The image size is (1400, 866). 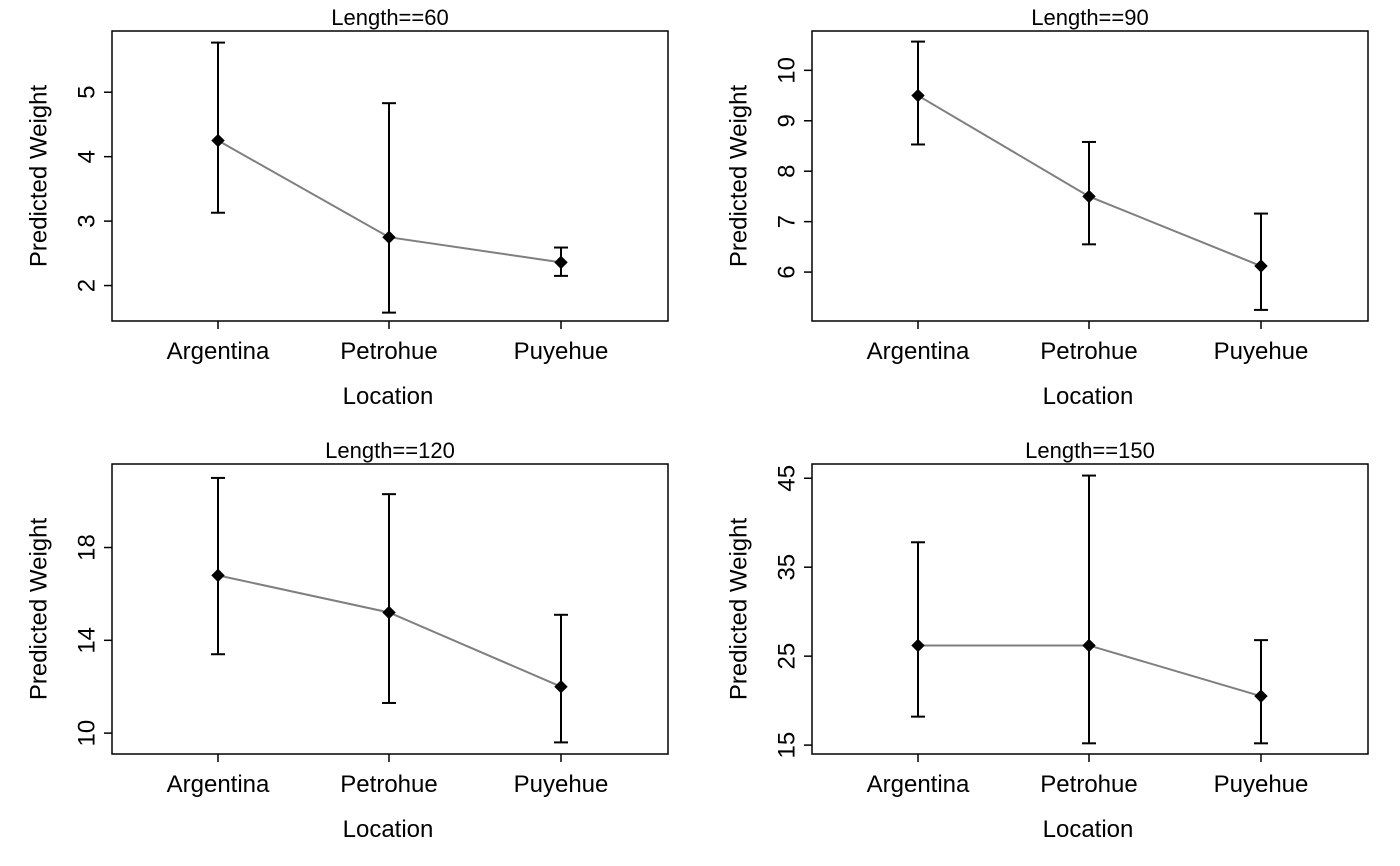 I want to click on y-tick-label: 6, so click(x=786, y=271).